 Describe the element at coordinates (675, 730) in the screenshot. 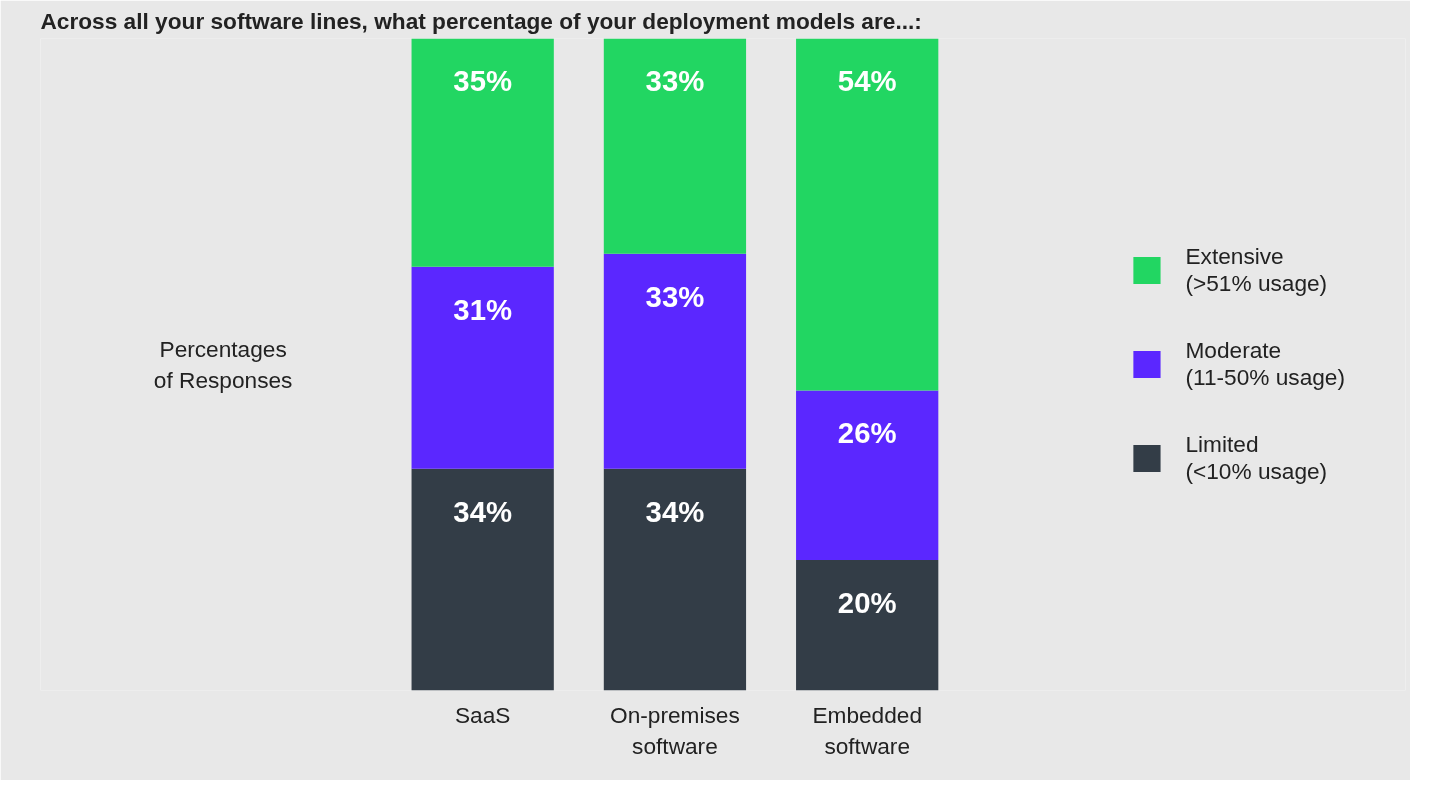

I see `x-tick-label: On-premises software` at that location.